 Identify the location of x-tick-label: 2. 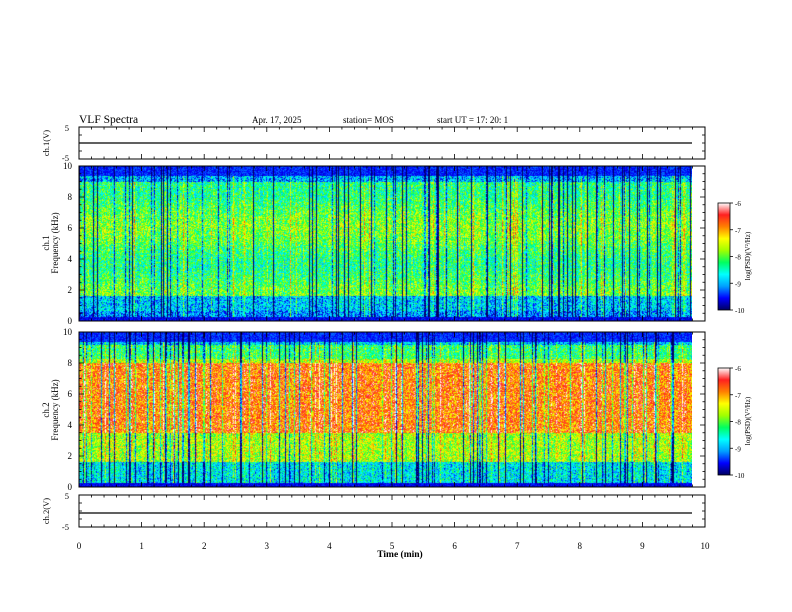
(204, 546).